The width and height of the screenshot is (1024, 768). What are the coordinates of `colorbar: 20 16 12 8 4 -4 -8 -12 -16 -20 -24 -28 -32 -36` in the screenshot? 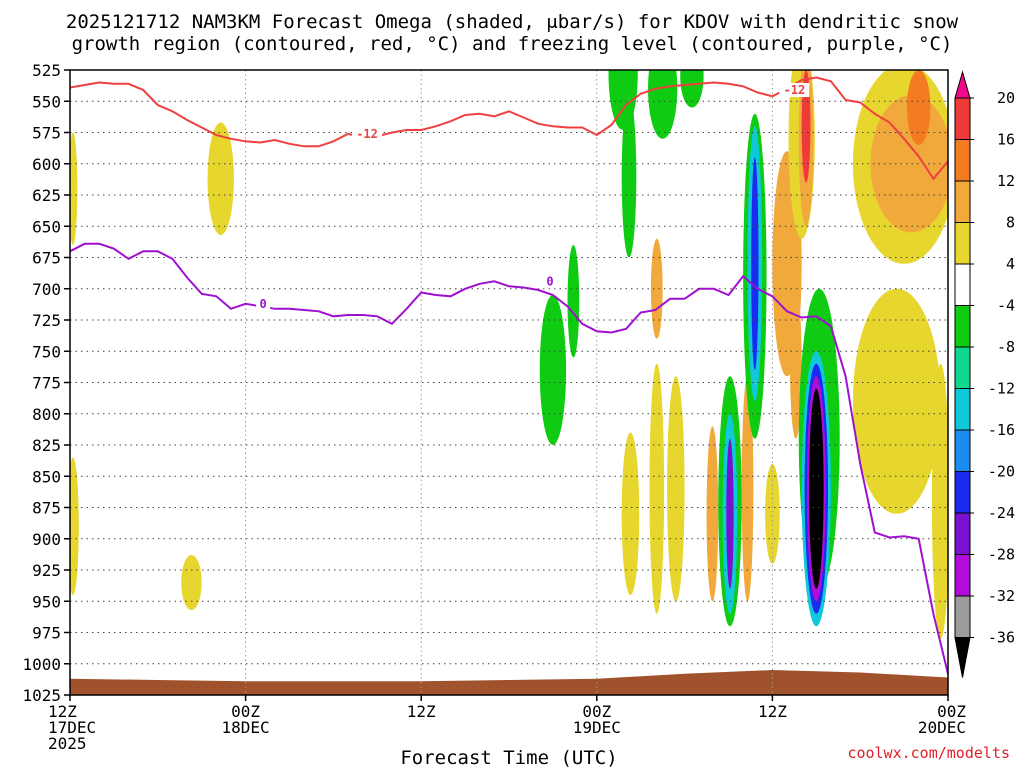 It's located at (984, 374).